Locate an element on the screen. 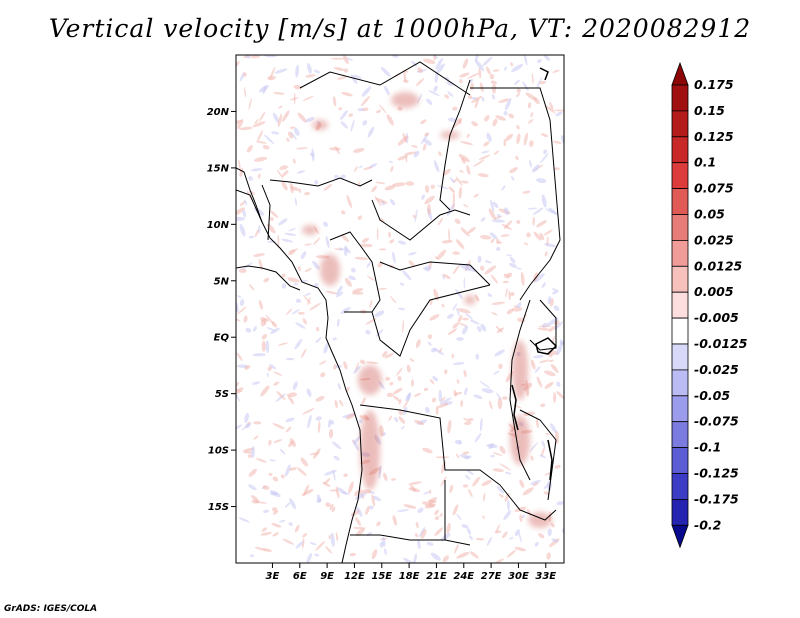  colorbar-label: 0.005 is located at coordinates (714, 291).